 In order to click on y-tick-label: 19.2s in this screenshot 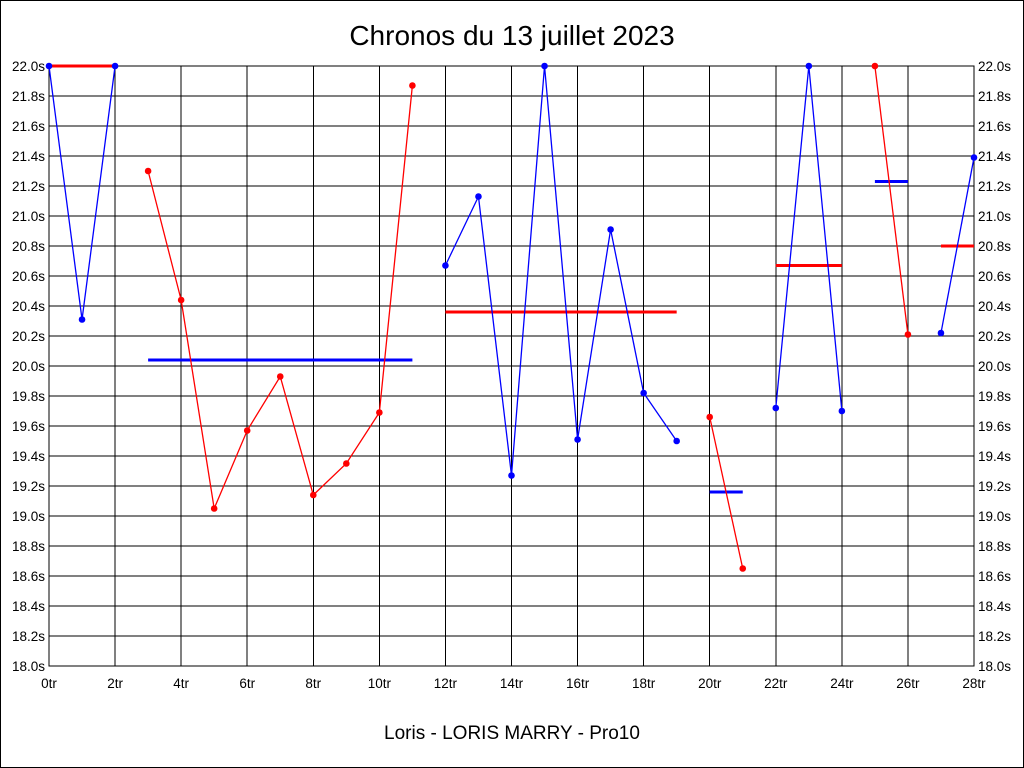, I will do `click(28, 486)`.